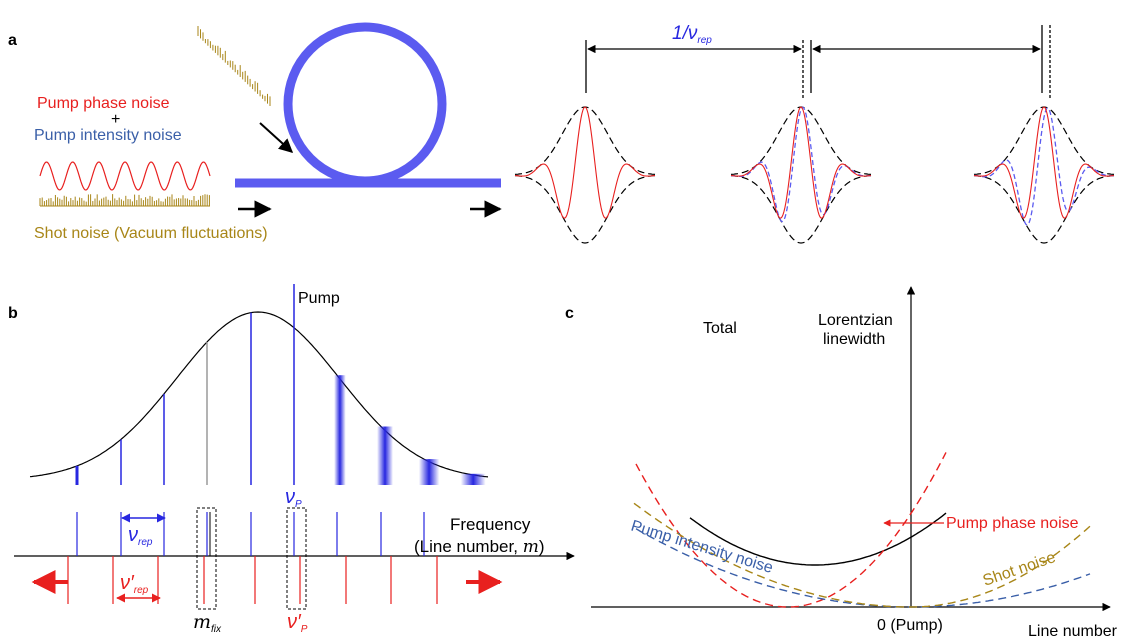 Image resolution: width=1131 pixels, height=639 pixels. I want to click on pump-phase-noise-c-label: Pump phase noise, so click(1012, 523).